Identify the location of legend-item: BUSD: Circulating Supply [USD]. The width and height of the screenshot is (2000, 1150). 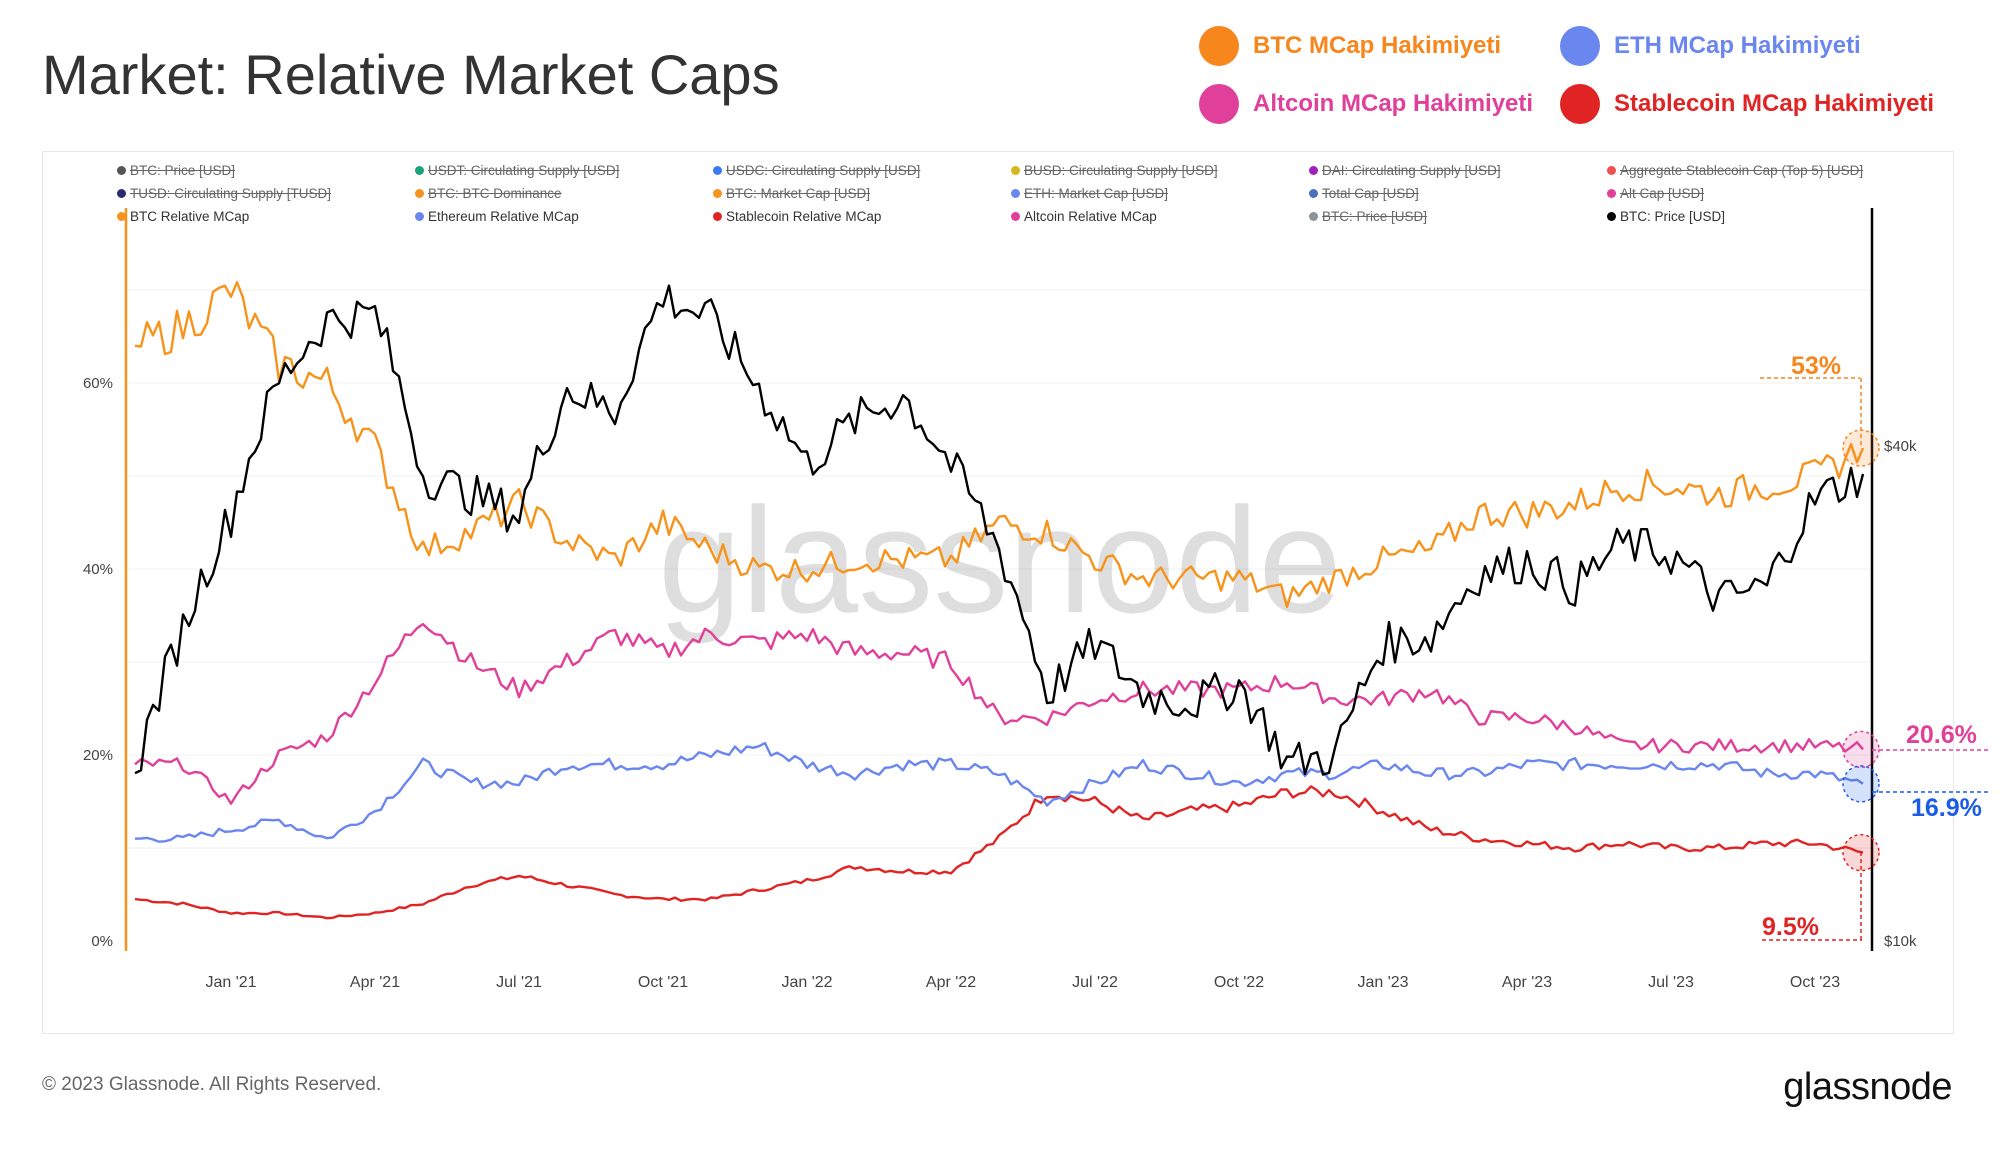
(1114, 170).